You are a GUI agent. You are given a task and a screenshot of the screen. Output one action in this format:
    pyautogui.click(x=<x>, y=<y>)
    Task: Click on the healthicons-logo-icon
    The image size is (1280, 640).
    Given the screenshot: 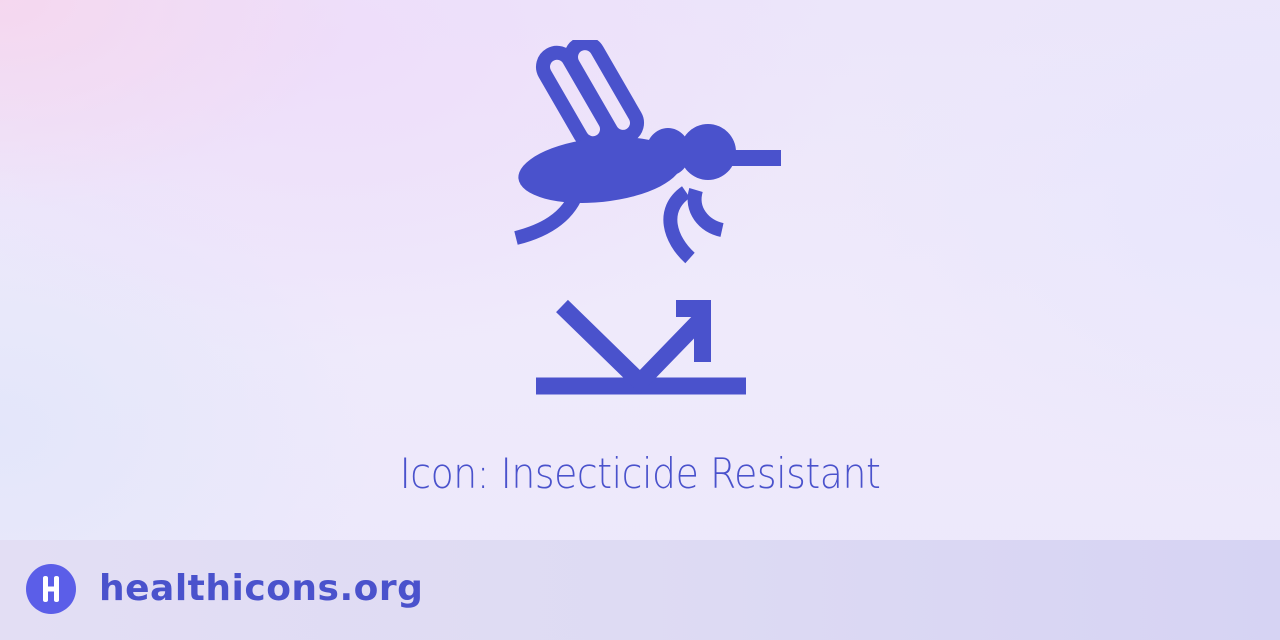 What is the action you would take?
    pyautogui.click(x=51, y=589)
    